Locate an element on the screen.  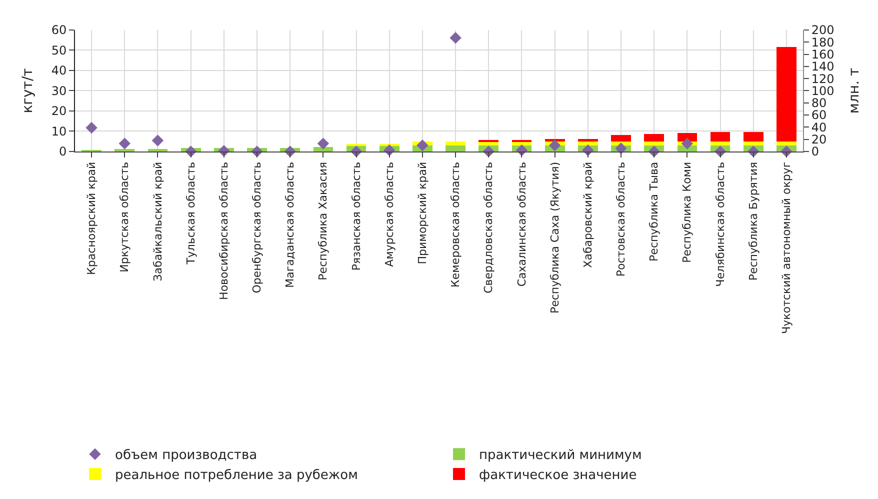
x-tick-label: Челябинская область is located at coordinates (720, 224).